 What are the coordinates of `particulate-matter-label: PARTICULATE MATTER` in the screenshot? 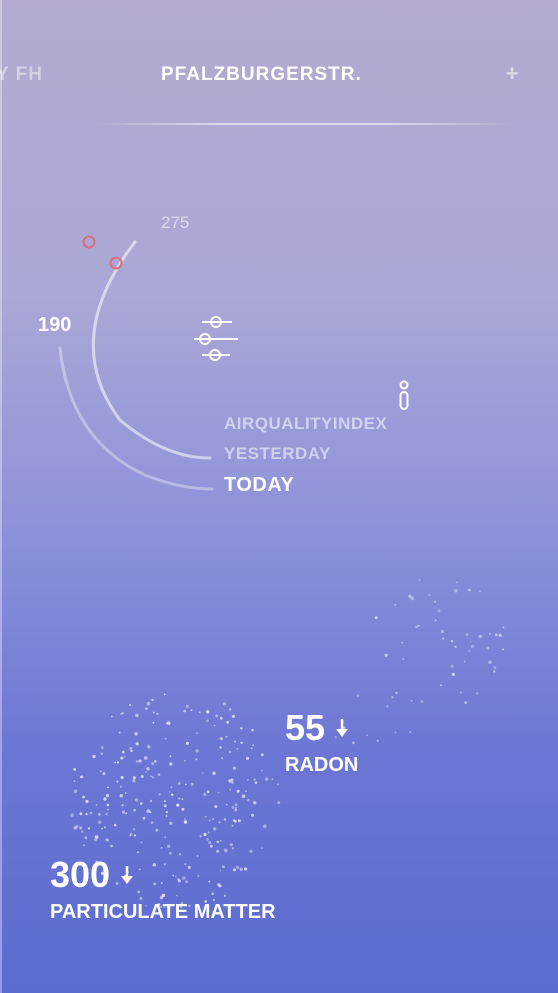 It's located at (163, 912).